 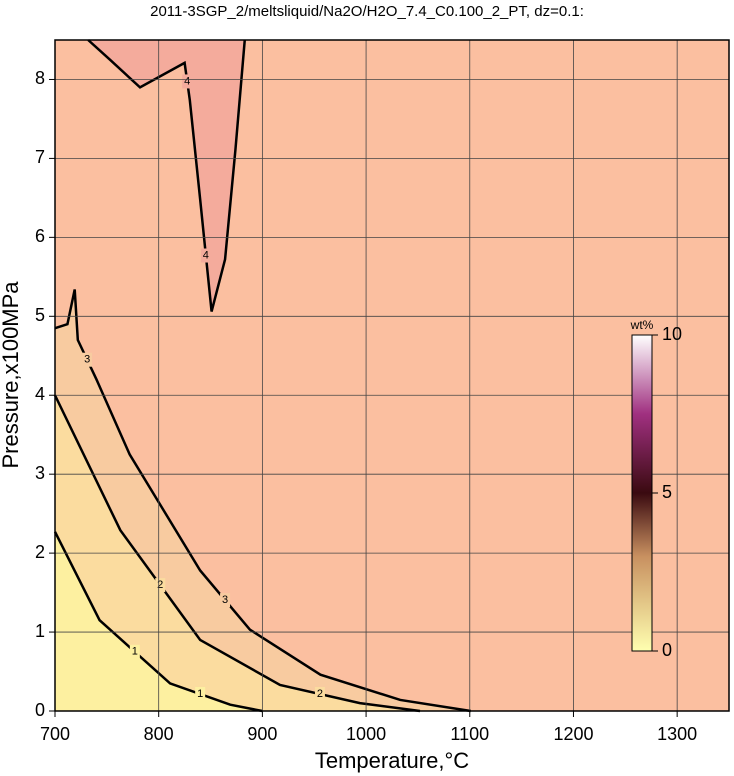 I want to click on x-tick-label: 1100, so click(x=469, y=734).